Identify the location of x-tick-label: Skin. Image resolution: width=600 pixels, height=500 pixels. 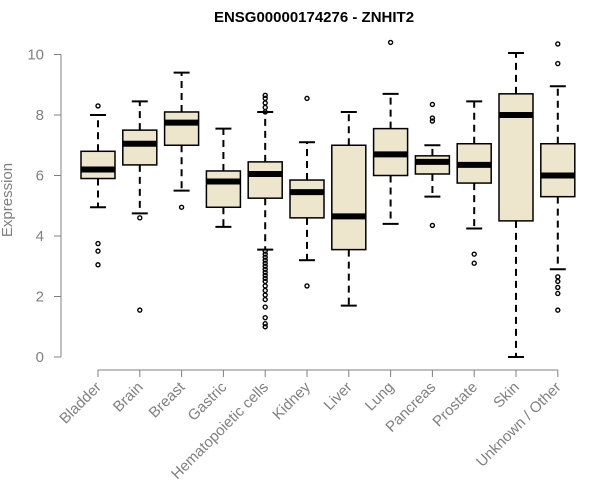
(506, 395).